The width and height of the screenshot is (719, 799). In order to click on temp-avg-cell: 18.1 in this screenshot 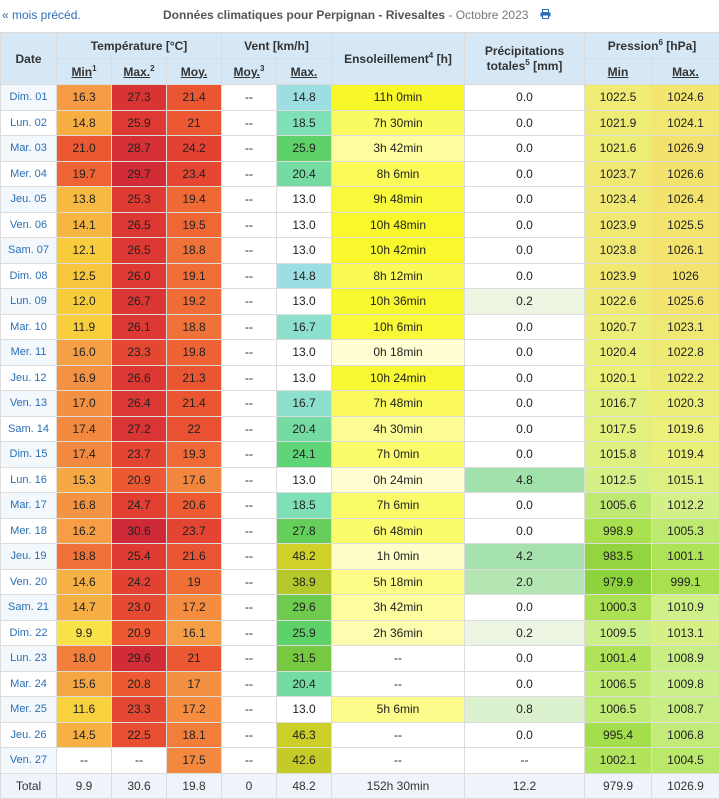, I will do `click(194, 734)`.